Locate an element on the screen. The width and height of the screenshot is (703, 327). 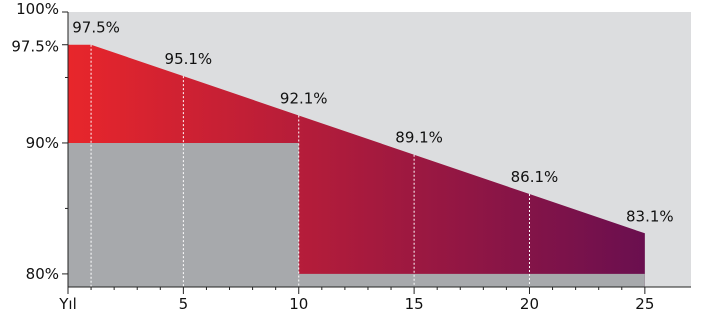
x-label-0: Yıl is located at coordinates (67, 304).